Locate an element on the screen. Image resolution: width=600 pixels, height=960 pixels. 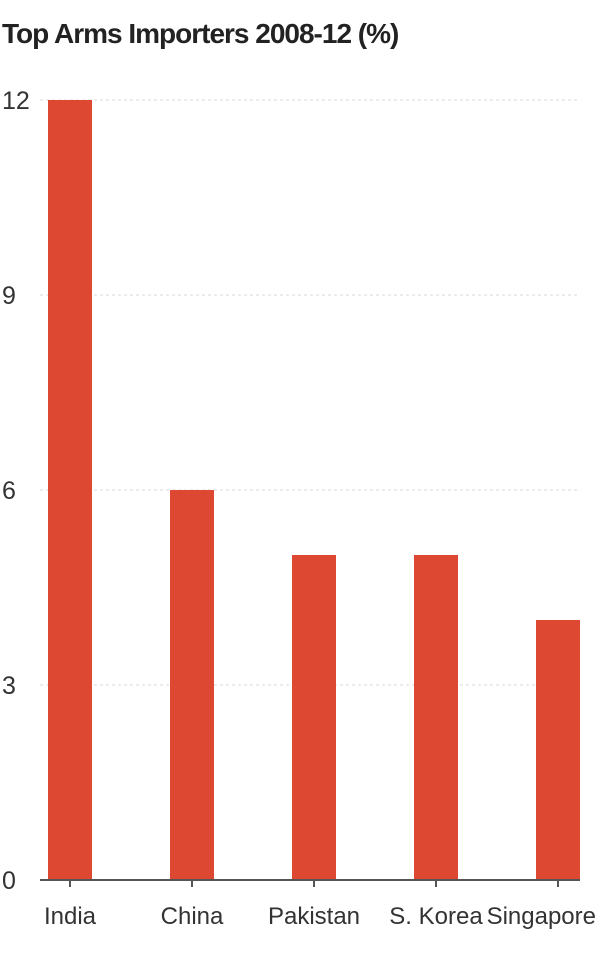
bar-singapore is located at coordinates (558, 750).